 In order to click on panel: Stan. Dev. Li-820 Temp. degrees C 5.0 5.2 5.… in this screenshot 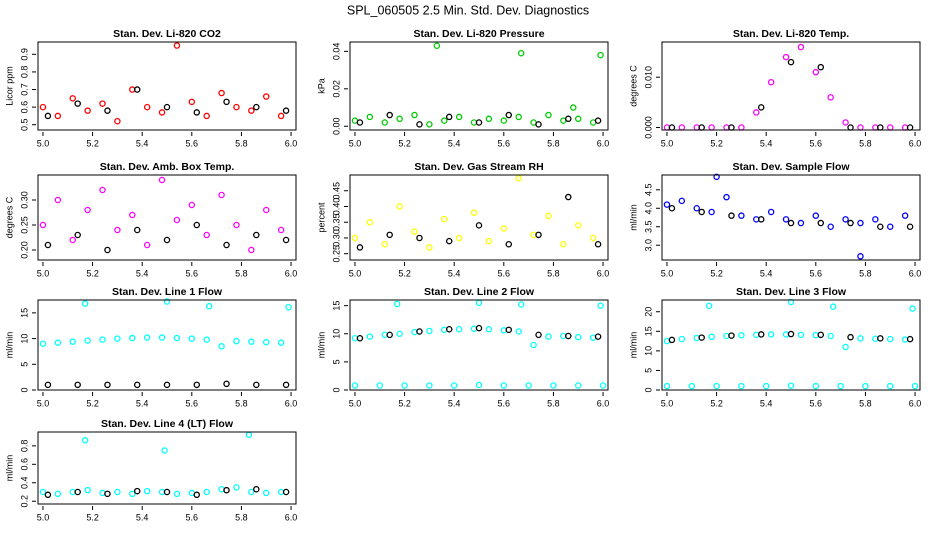, I will do `click(774, 88)`.